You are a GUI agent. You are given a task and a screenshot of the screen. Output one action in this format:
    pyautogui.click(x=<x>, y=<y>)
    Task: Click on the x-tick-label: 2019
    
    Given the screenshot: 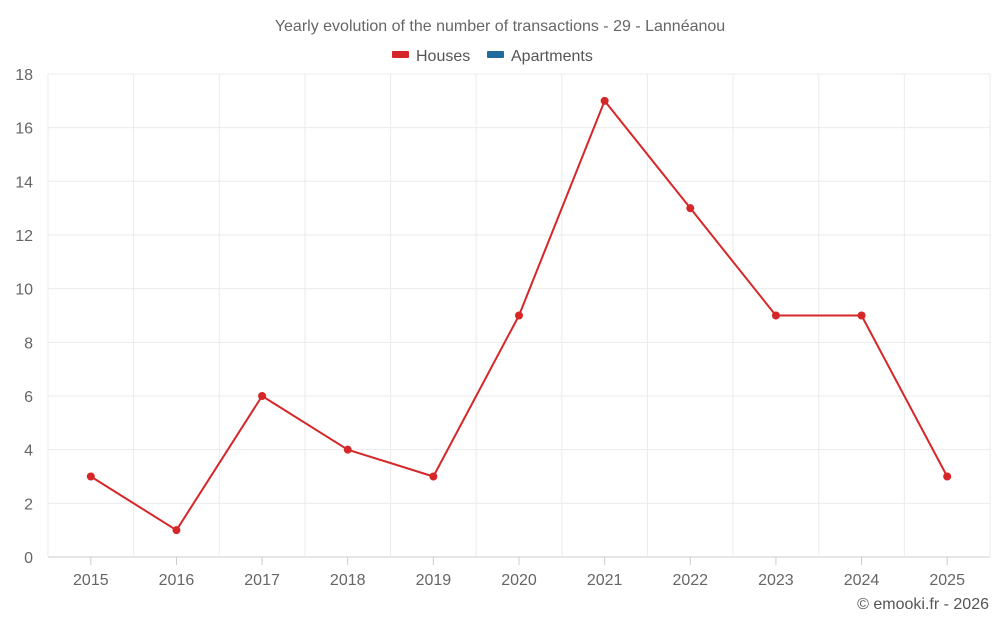 What is the action you would take?
    pyautogui.click(x=434, y=580)
    